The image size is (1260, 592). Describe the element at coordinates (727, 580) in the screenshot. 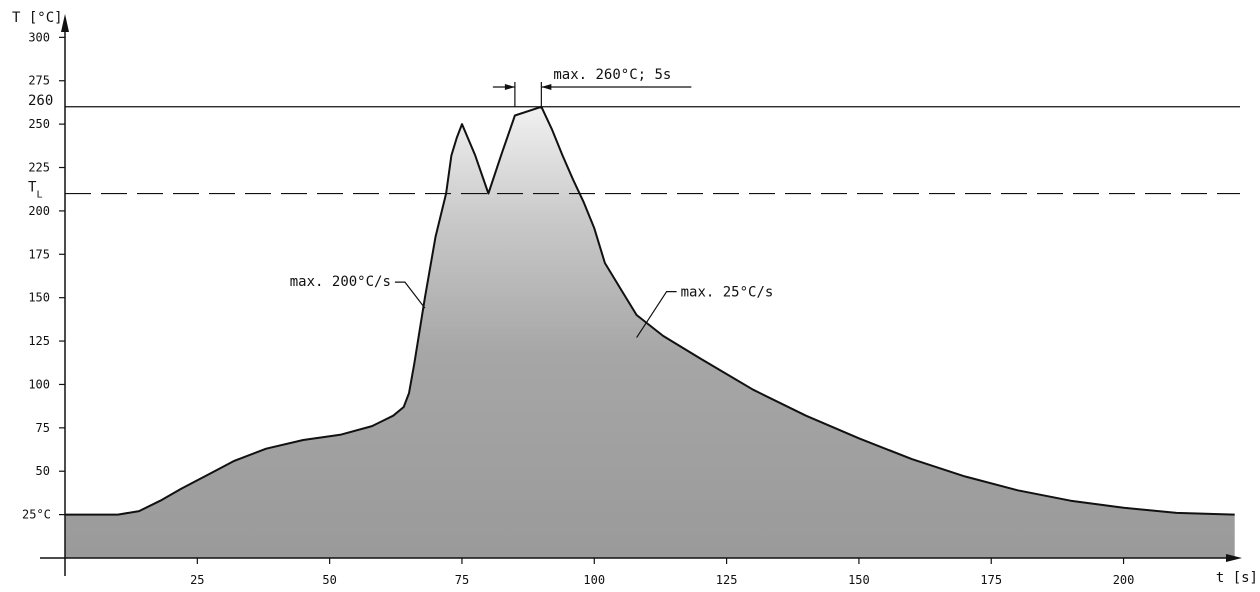

I see `x-tick-label: 125` at that location.